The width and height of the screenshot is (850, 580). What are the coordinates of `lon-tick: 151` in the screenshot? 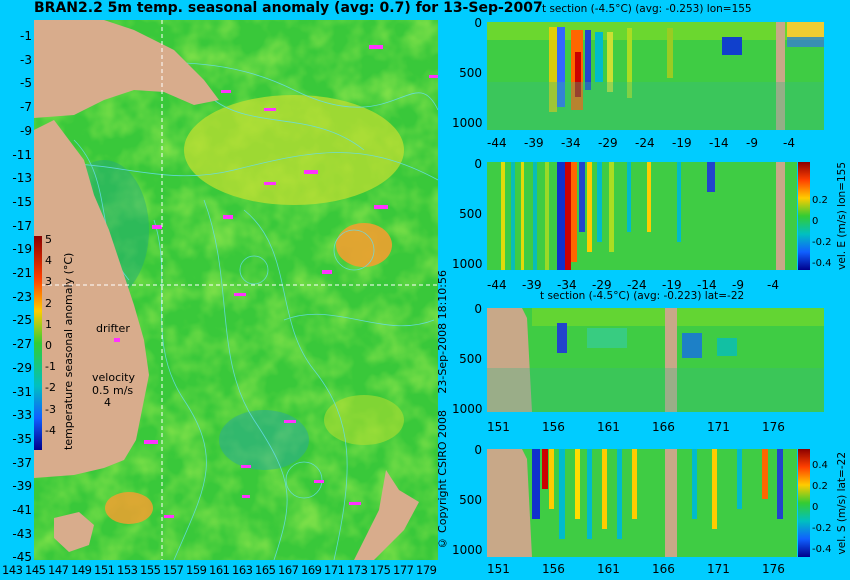 It's located at (104, 570).